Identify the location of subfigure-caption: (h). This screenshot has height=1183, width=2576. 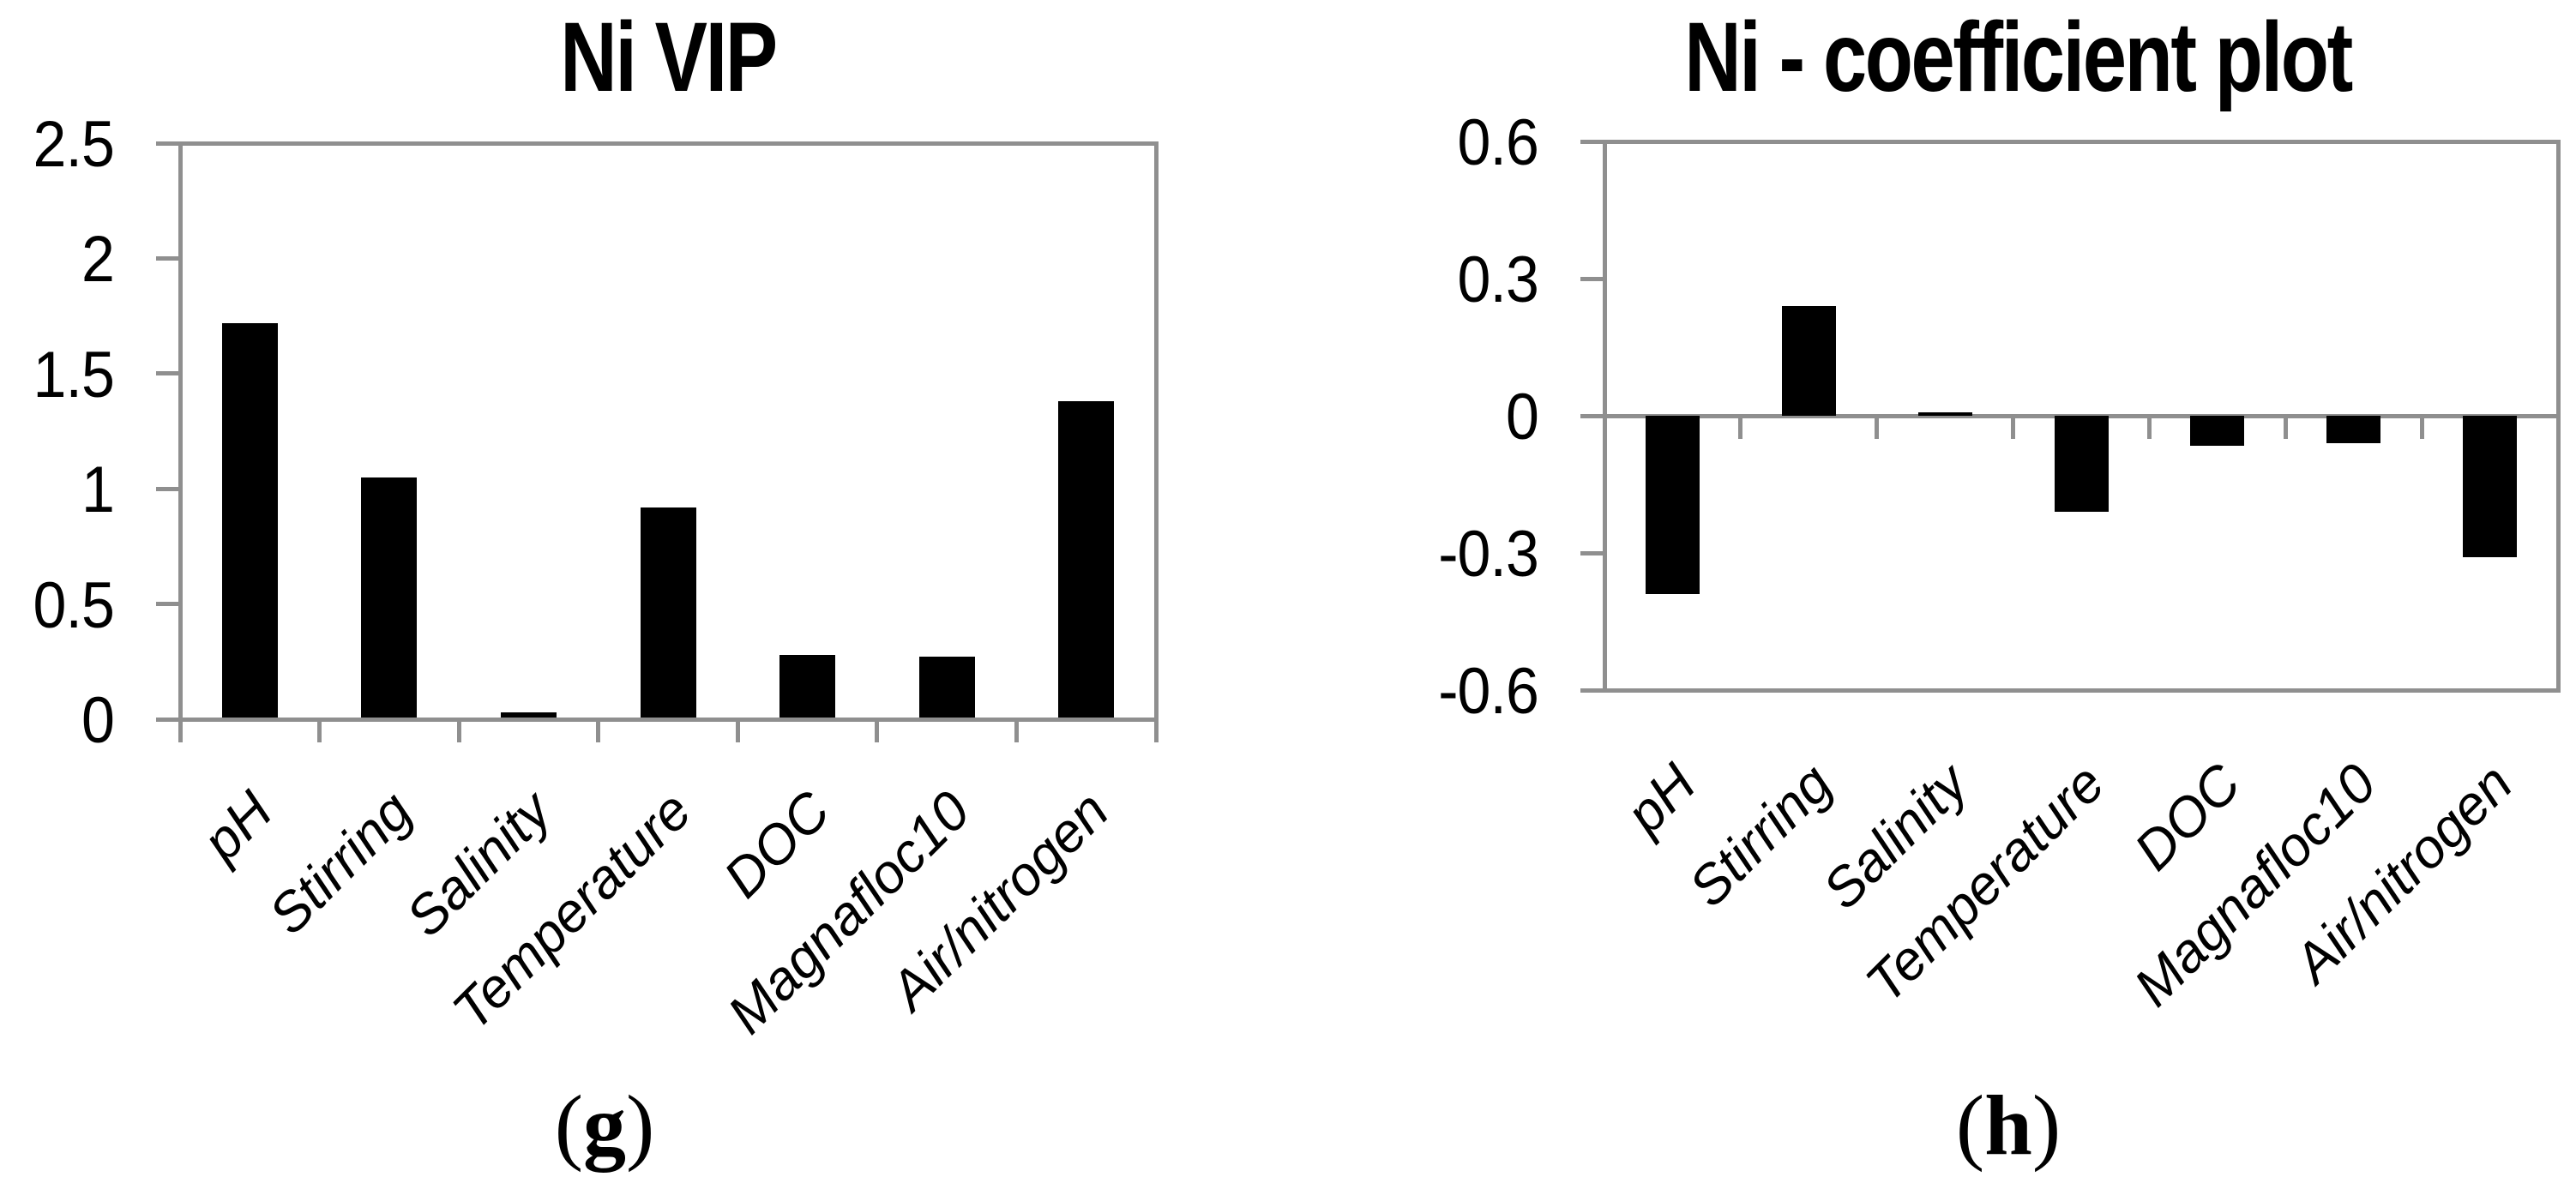
(2008, 1126).